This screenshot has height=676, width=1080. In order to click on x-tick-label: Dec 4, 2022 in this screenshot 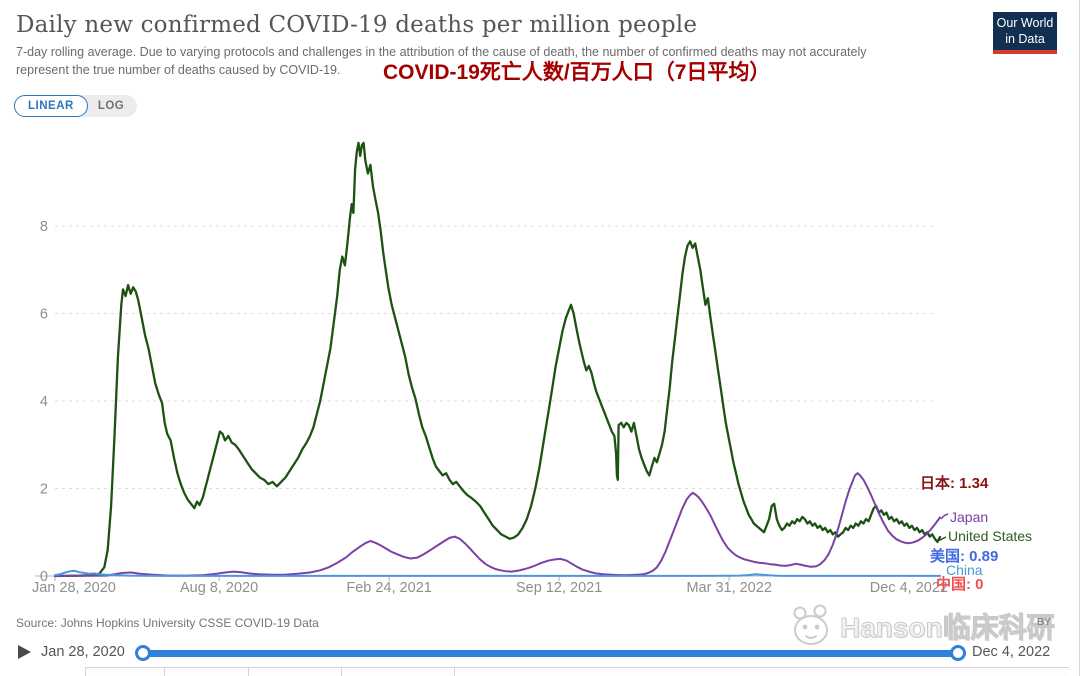, I will do `click(909, 588)`.